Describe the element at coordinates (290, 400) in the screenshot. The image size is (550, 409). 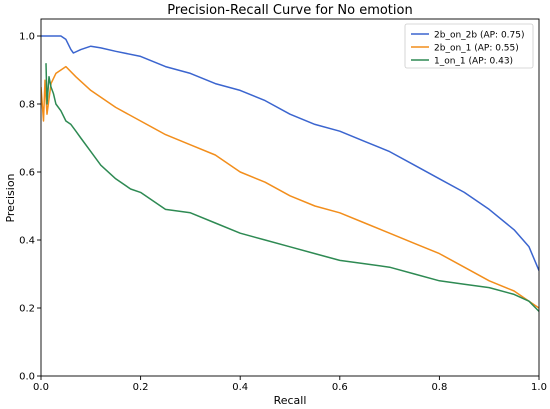
I see `x-axis-label: Recall` at that location.